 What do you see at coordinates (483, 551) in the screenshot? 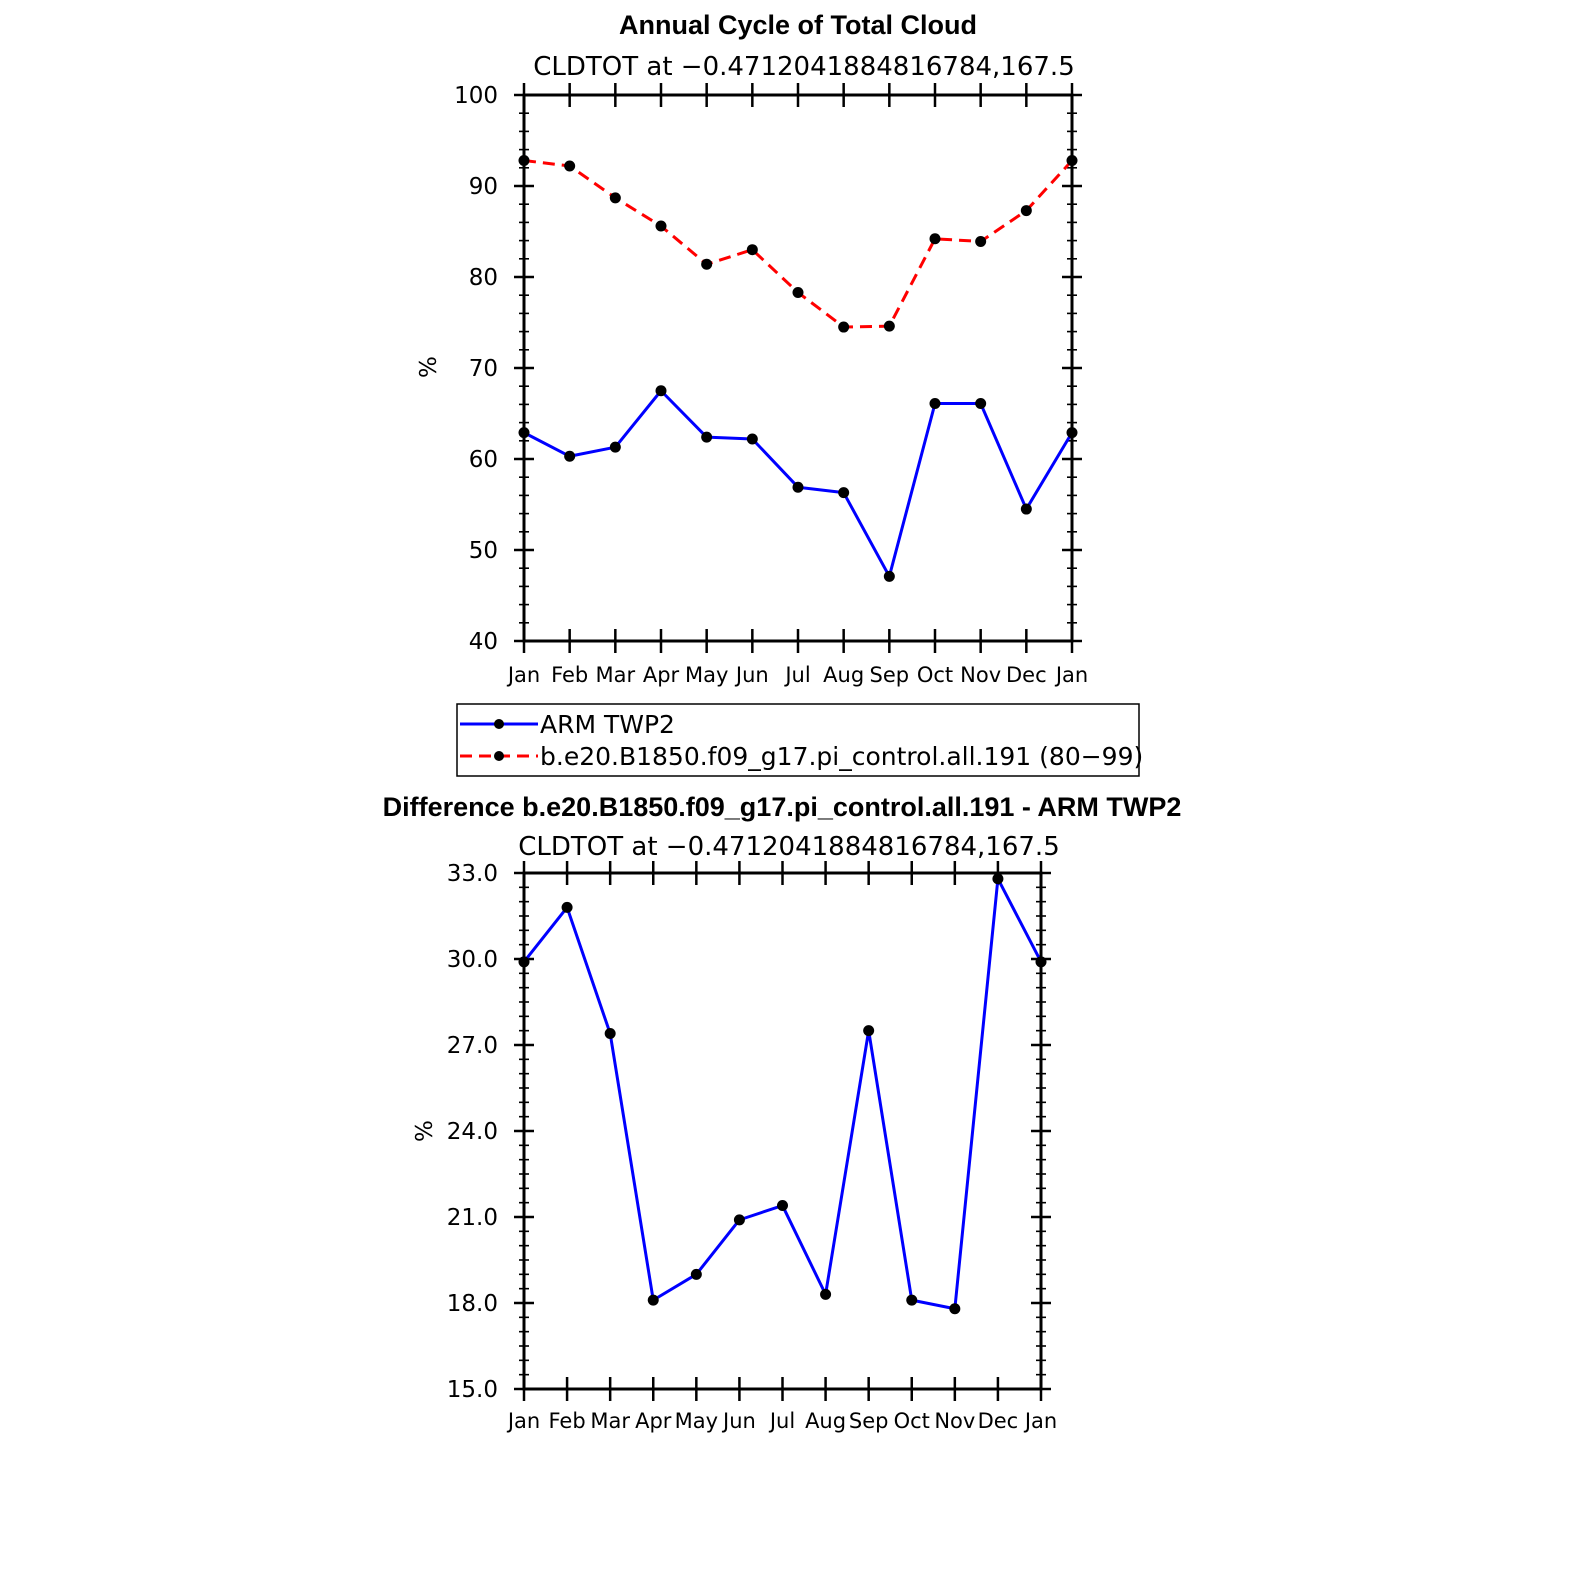
I see `y-tick-label: 50` at bounding box center [483, 551].